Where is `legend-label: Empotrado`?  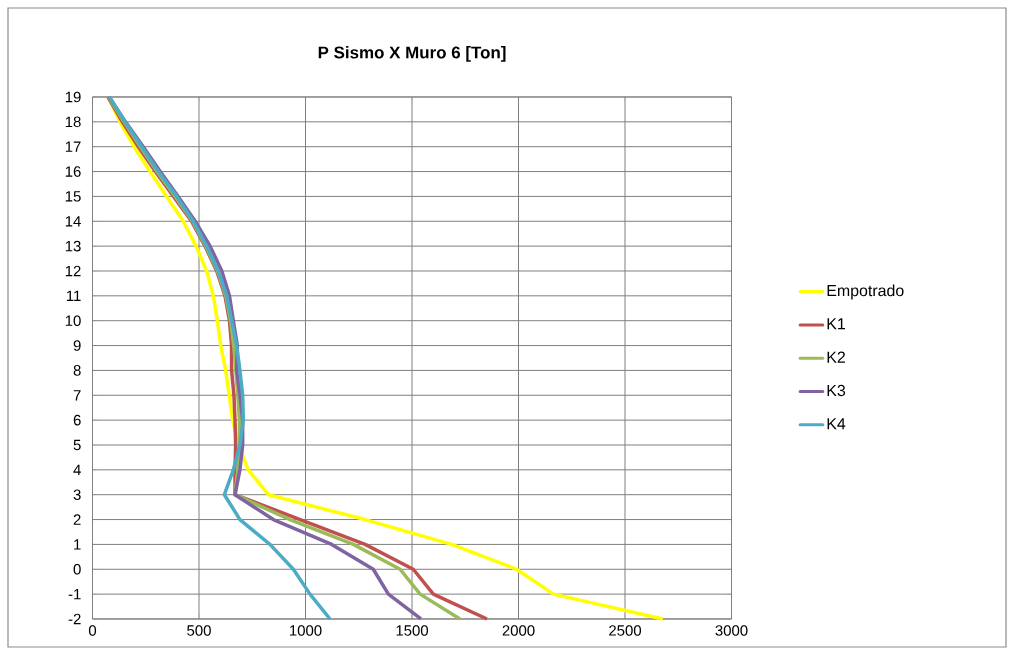 legend-label: Empotrado is located at coordinates (865, 292).